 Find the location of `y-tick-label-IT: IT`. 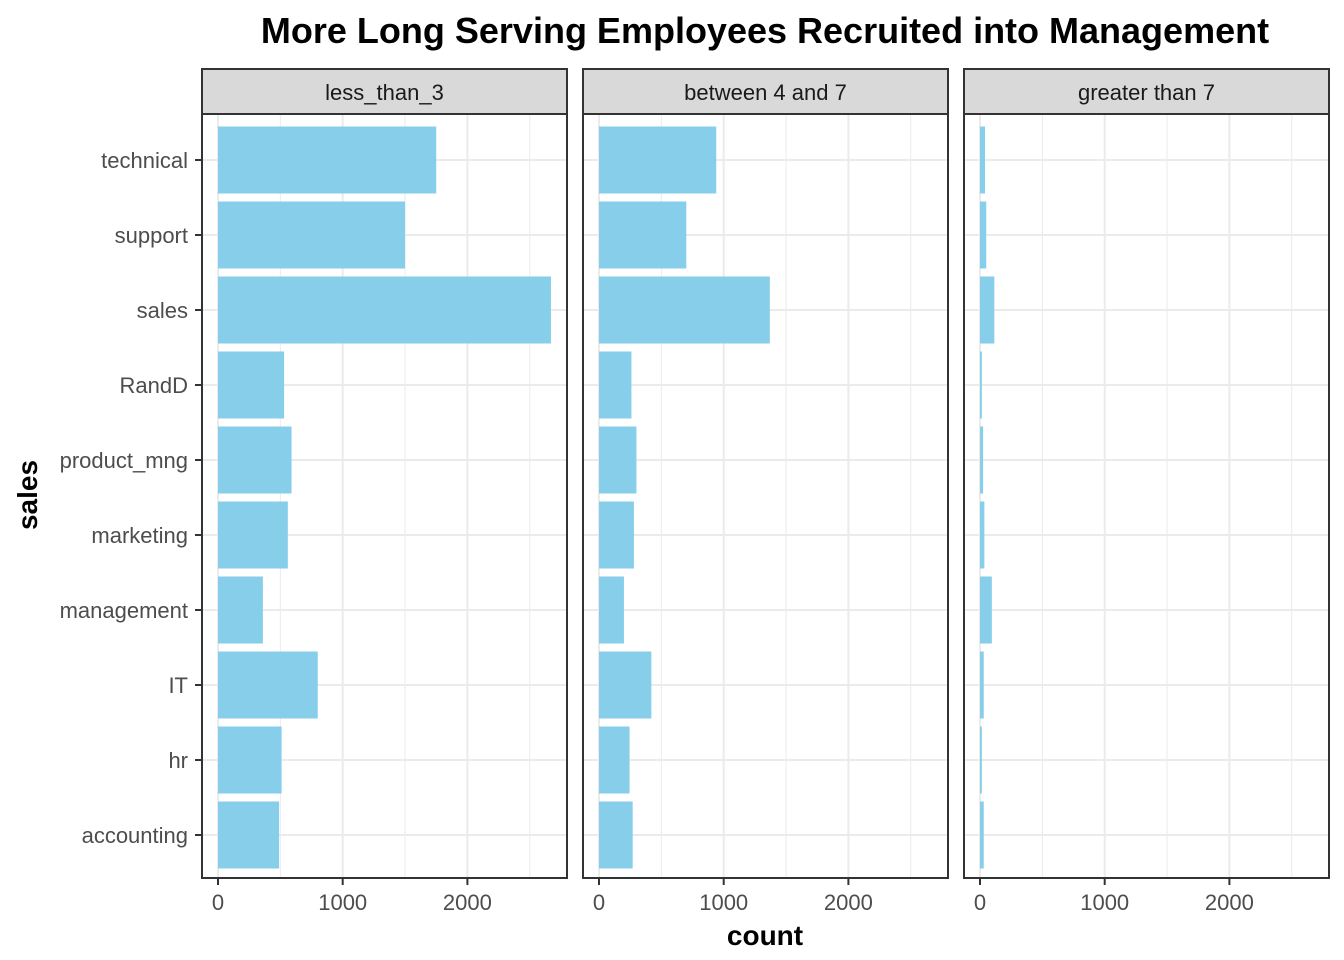

y-tick-label-IT: IT is located at coordinates (178, 685).